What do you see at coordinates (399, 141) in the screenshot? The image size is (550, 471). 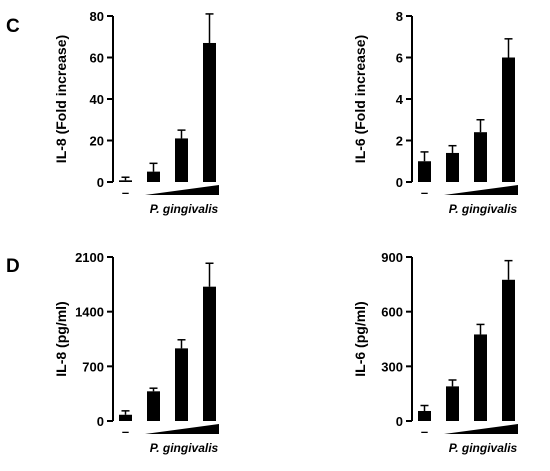 I see `y-tick-label: 2` at bounding box center [399, 141].